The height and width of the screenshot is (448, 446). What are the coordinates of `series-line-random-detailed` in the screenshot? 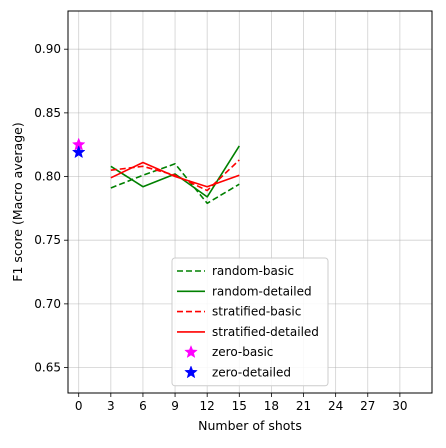 It's located at (175, 171).